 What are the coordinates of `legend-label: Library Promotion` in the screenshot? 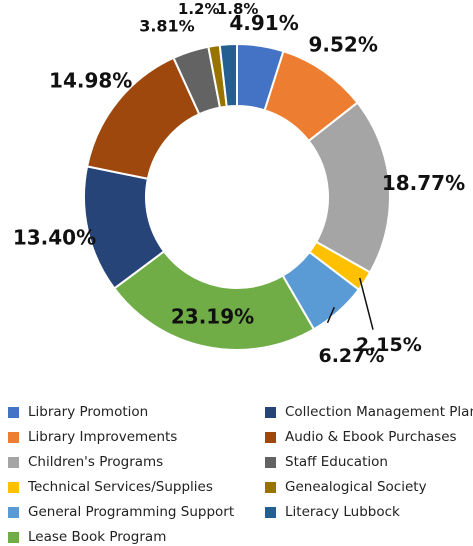 It's located at (88, 412).